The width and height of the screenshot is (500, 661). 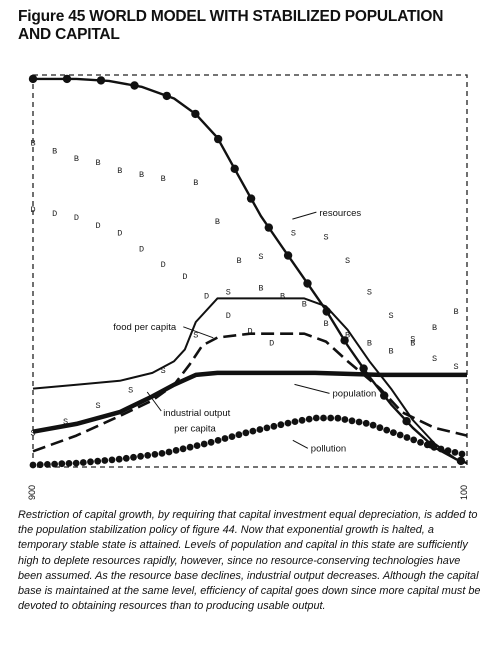 I want to click on series-population-line, so click(x=249, y=402).